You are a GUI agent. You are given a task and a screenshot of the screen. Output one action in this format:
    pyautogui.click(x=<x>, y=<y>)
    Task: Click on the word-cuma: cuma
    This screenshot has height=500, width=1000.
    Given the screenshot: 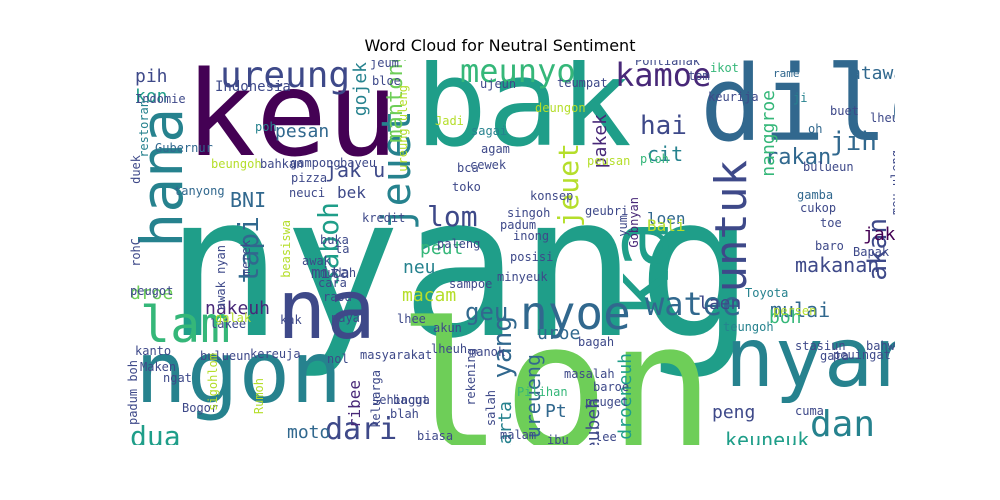 What is the action you would take?
    pyautogui.click(x=809, y=411)
    